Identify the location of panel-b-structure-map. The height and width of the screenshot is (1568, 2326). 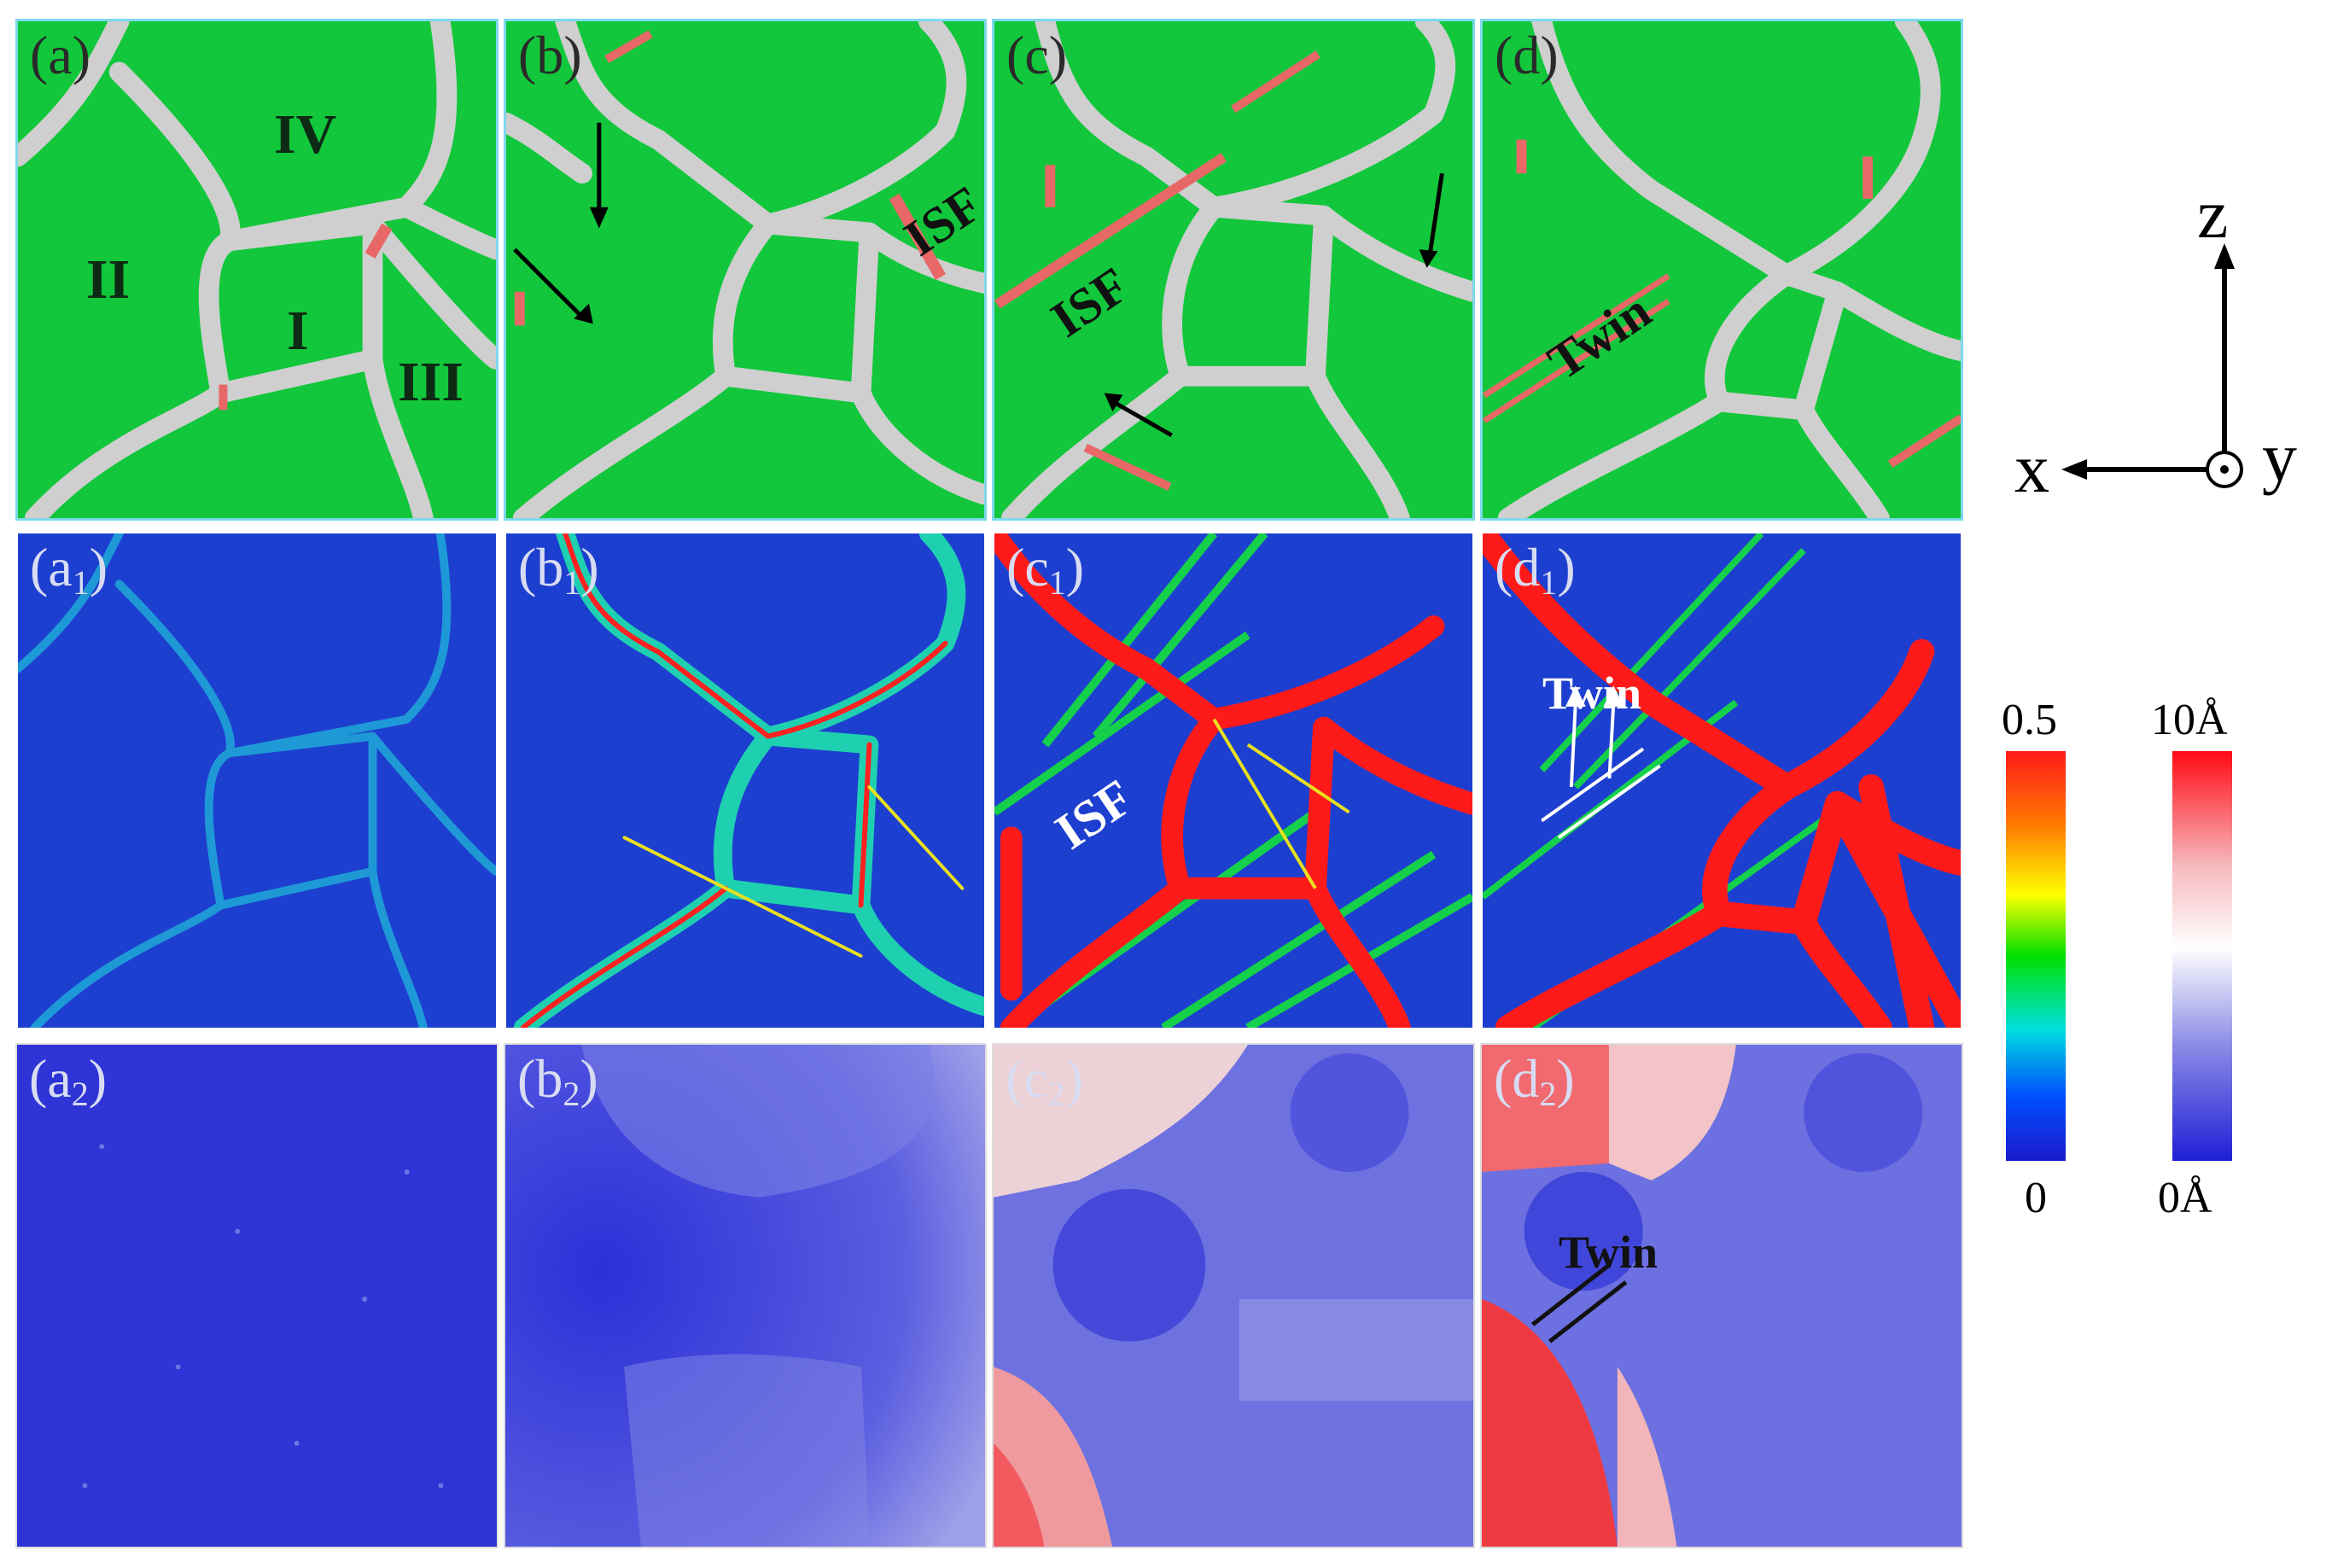
(745, 269).